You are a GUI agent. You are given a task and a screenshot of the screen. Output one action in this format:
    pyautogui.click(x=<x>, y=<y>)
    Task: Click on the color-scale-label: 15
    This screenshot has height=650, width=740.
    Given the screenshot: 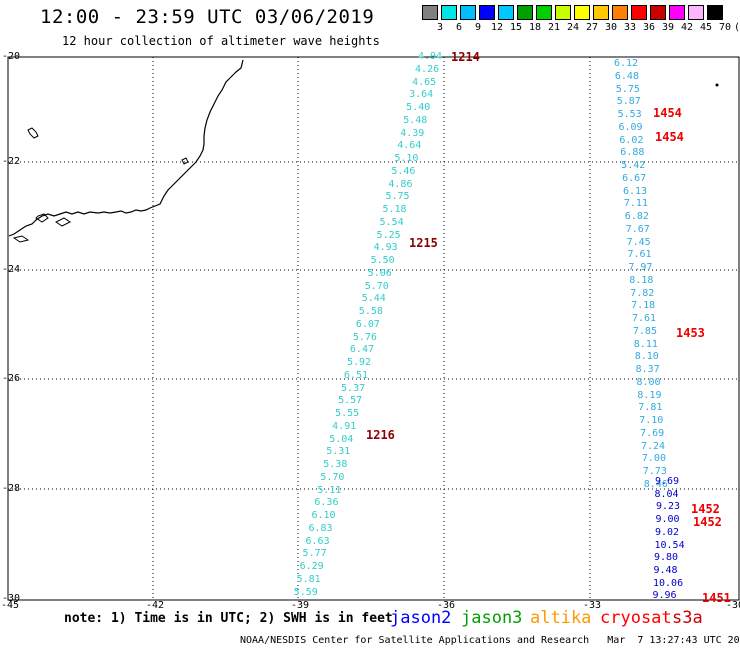 What is the action you would take?
    pyautogui.click(x=516, y=27)
    